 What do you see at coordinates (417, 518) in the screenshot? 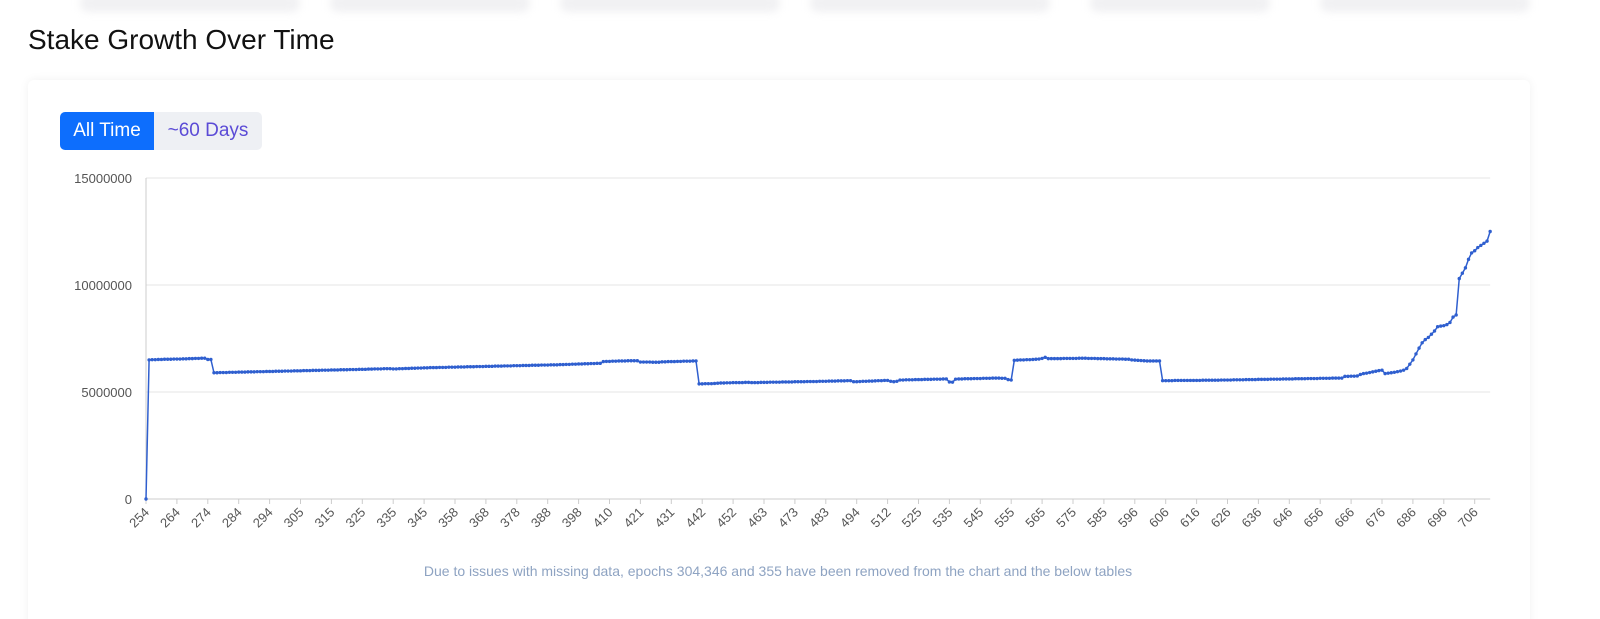
I see `x-tick-label: 345` at bounding box center [417, 518].